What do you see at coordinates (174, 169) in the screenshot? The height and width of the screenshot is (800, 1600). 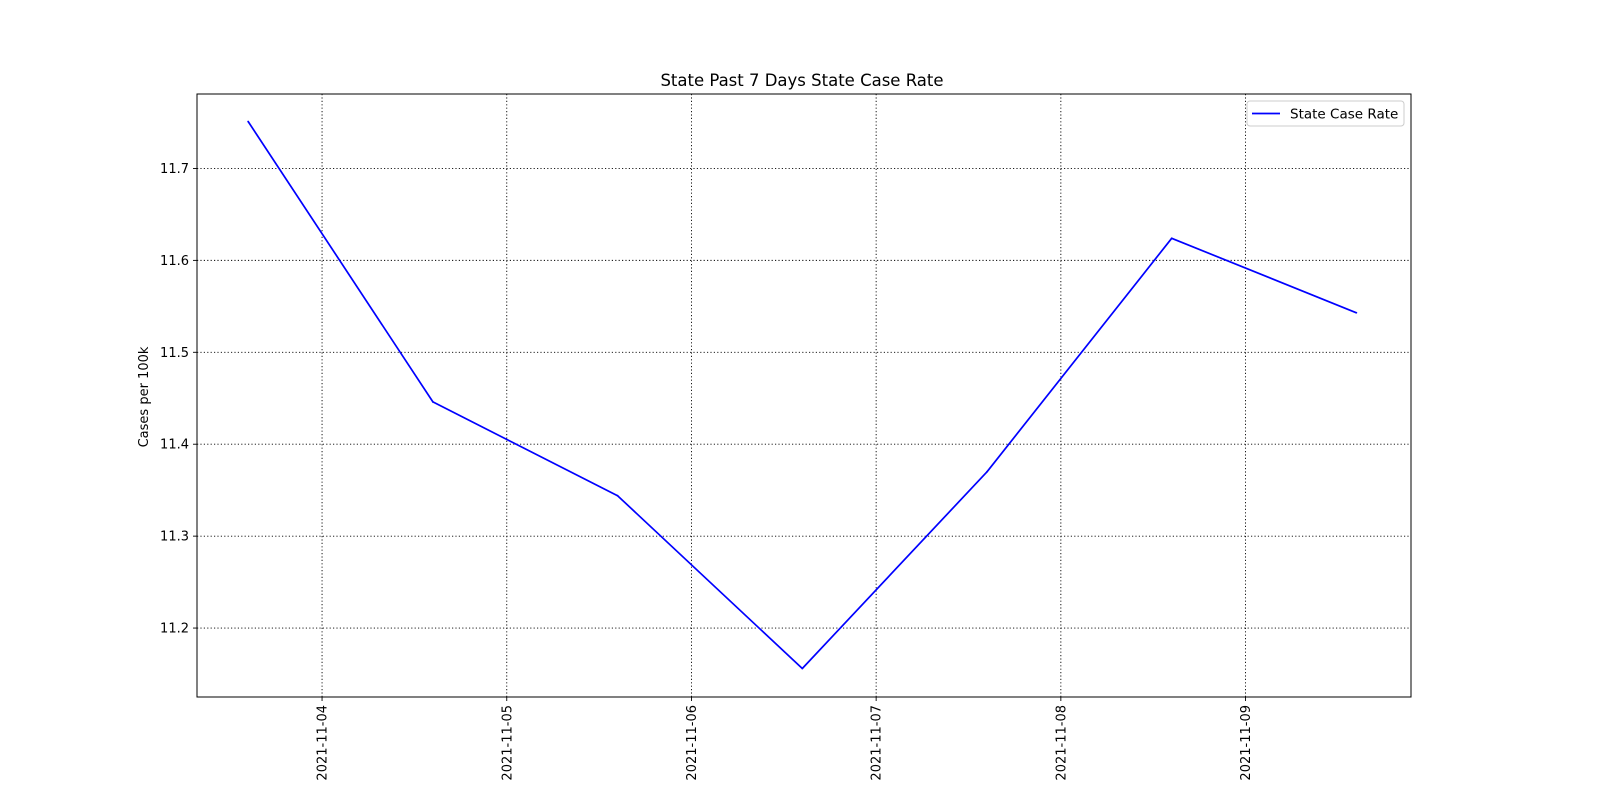 I see `y-tick-label: 11.7` at bounding box center [174, 169].